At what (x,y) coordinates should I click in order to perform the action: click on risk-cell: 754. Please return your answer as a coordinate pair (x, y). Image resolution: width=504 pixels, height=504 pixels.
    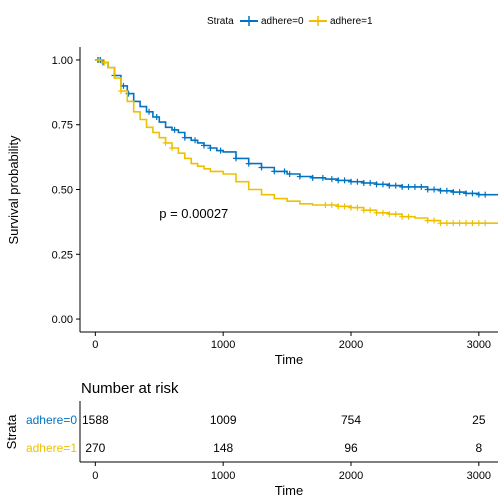
    Looking at the image, I should click on (351, 420).